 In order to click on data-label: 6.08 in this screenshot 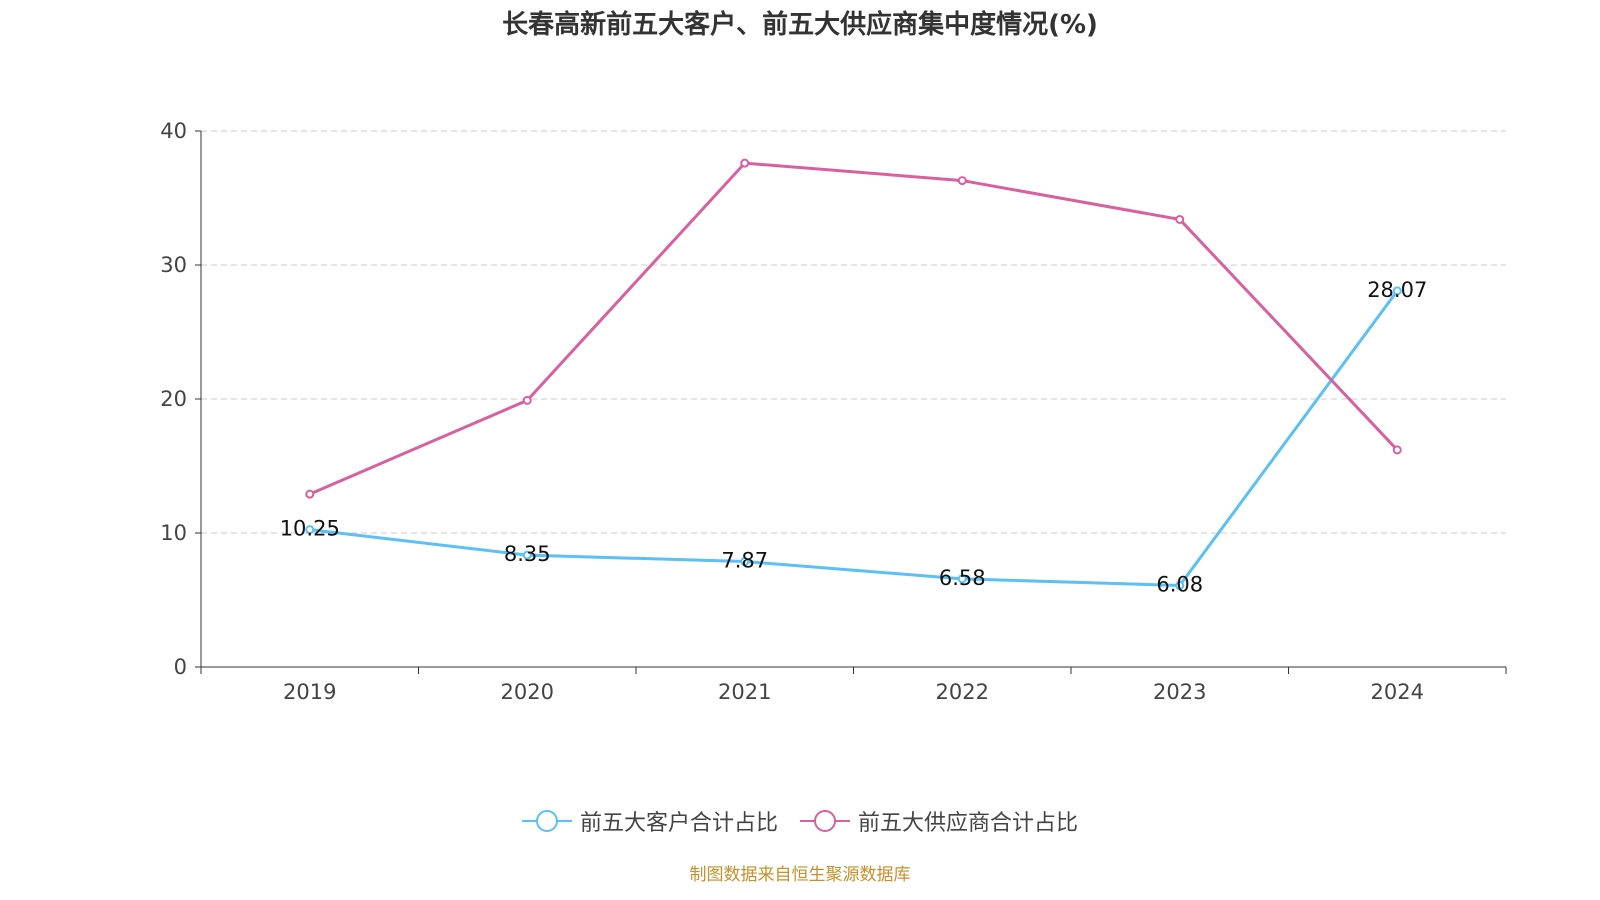, I will do `click(1179, 585)`.